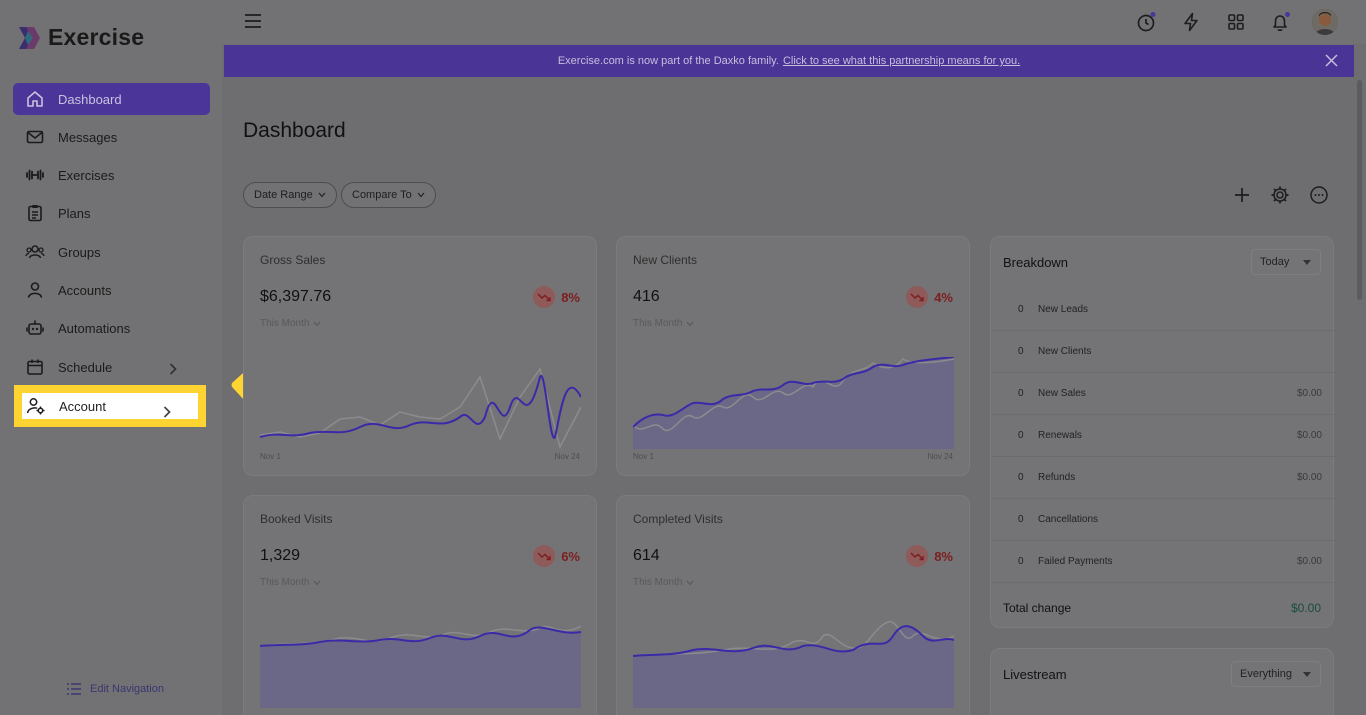 This screenshot has height=715, width=1366. What do you see at coordinates (290, 195) in the screenshot?
I see `date-range-filter: Date Range` at bounding box center [290, 195].